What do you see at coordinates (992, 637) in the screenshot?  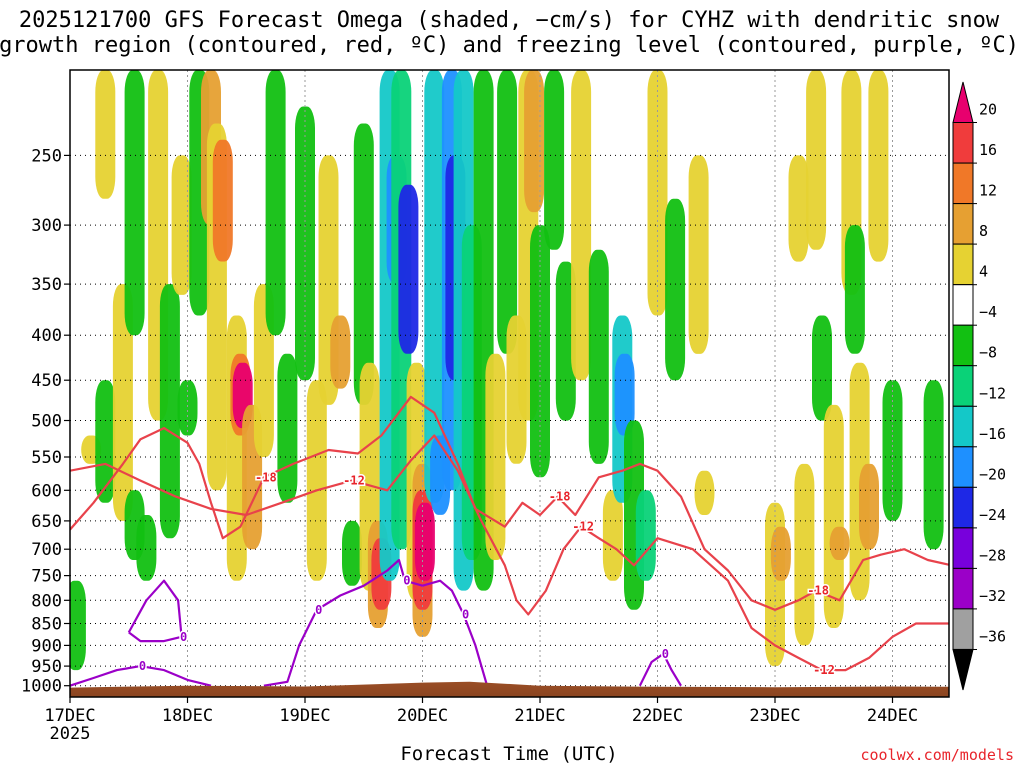 I see `colorbar-label: −36` at bounding box center [992, 637].